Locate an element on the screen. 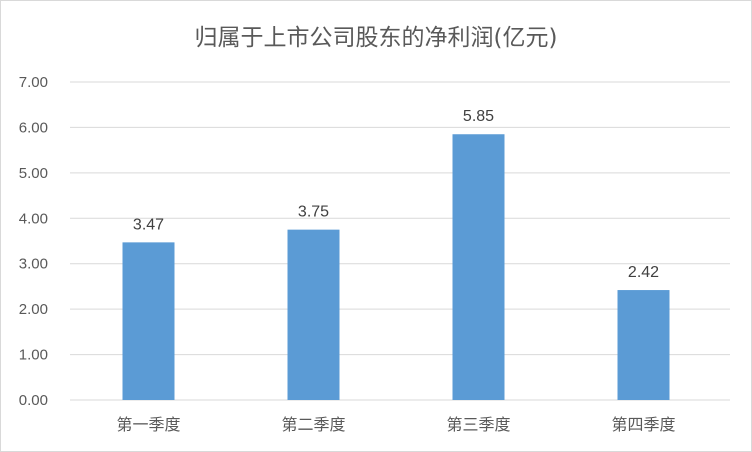 The image size is (752, 452). y-tick-label: 0.00 is located at coordinates (33, 400).